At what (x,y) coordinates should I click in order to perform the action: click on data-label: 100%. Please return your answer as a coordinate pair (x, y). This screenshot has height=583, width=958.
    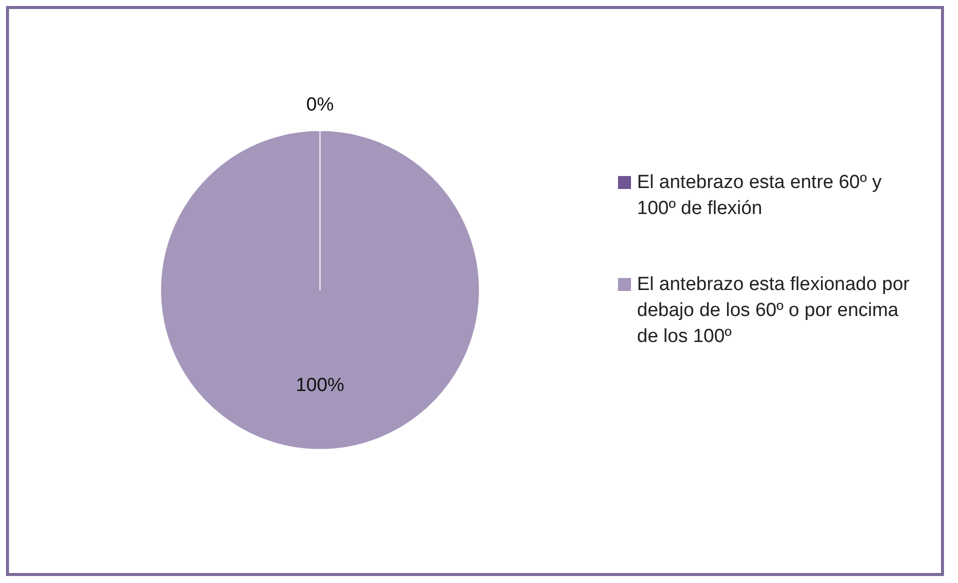
    Looking at the image, I should click on (320, 385).